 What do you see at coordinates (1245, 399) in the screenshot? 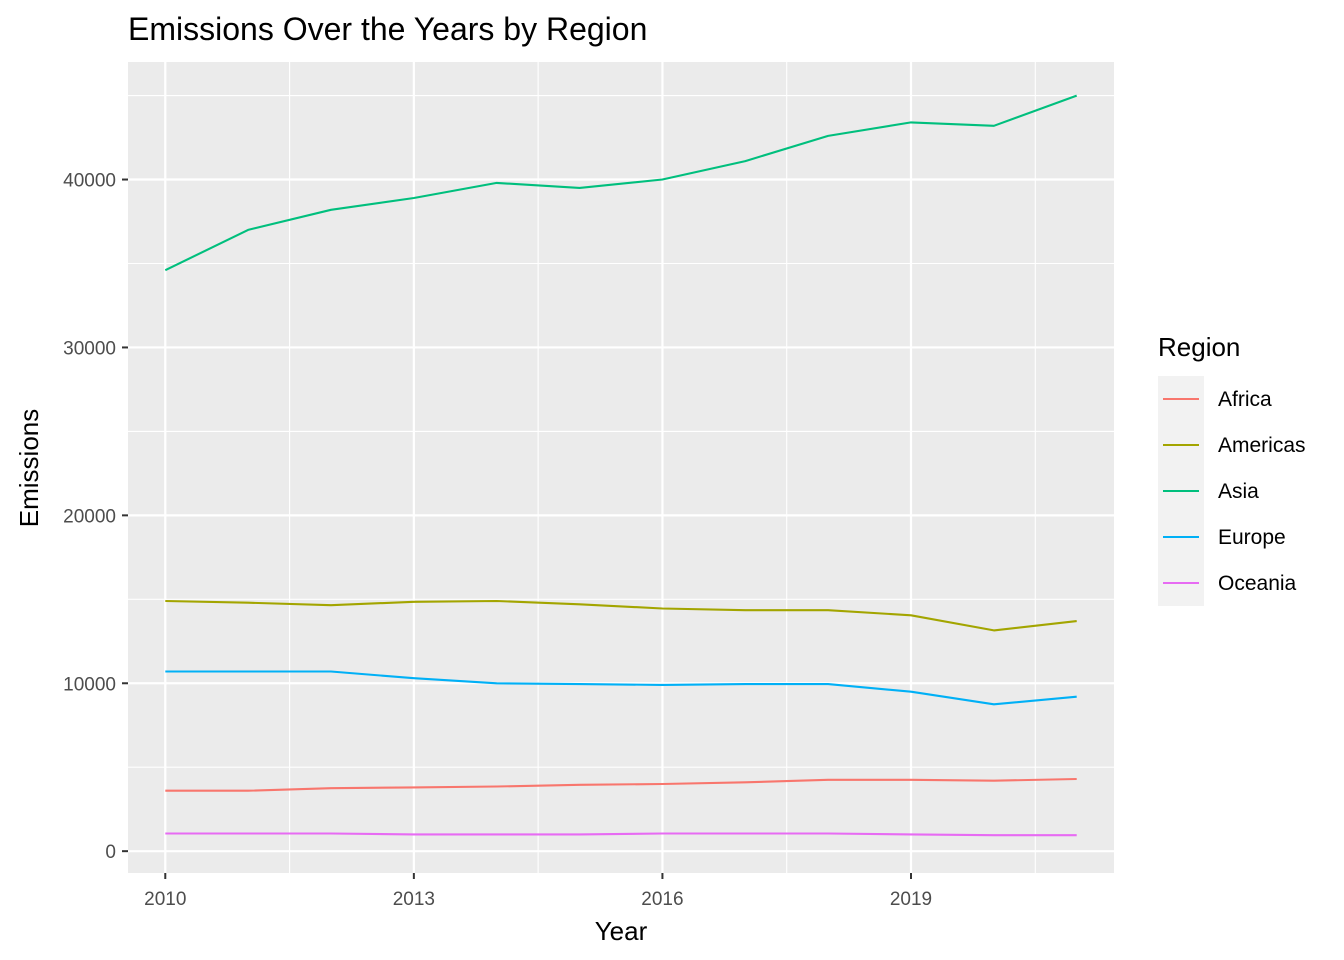
I see `legend-label-africa: Africa` at bounding box center [1245, 399].